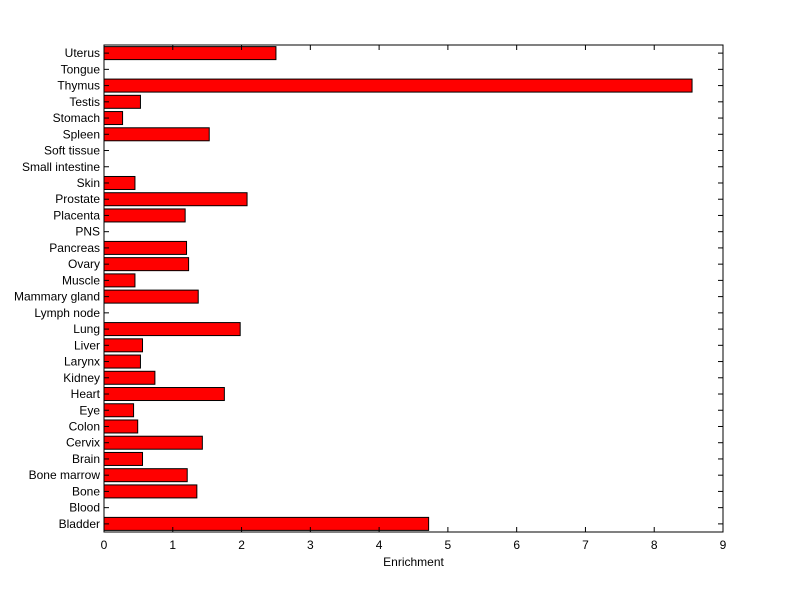 The height and width of the screenshot is (599, 800). I want to click on bar-ovary, so click(146, 264).